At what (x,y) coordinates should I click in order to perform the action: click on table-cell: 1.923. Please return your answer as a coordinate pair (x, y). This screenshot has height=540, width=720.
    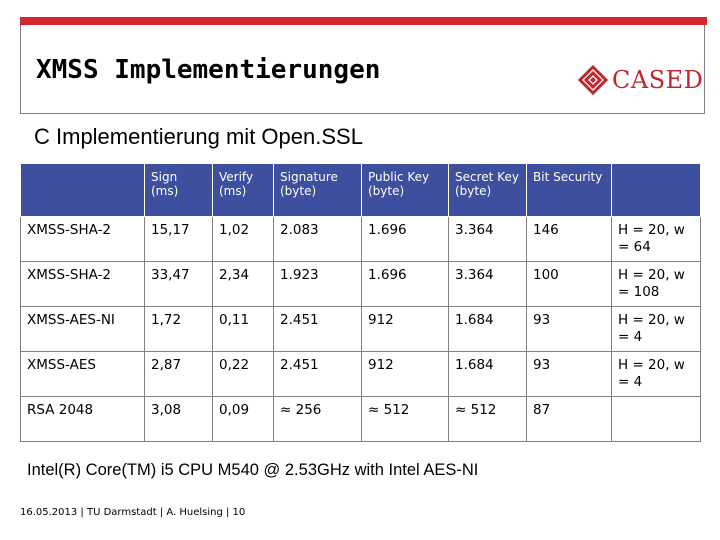
    Looking at the image, I should click on (317, 284).